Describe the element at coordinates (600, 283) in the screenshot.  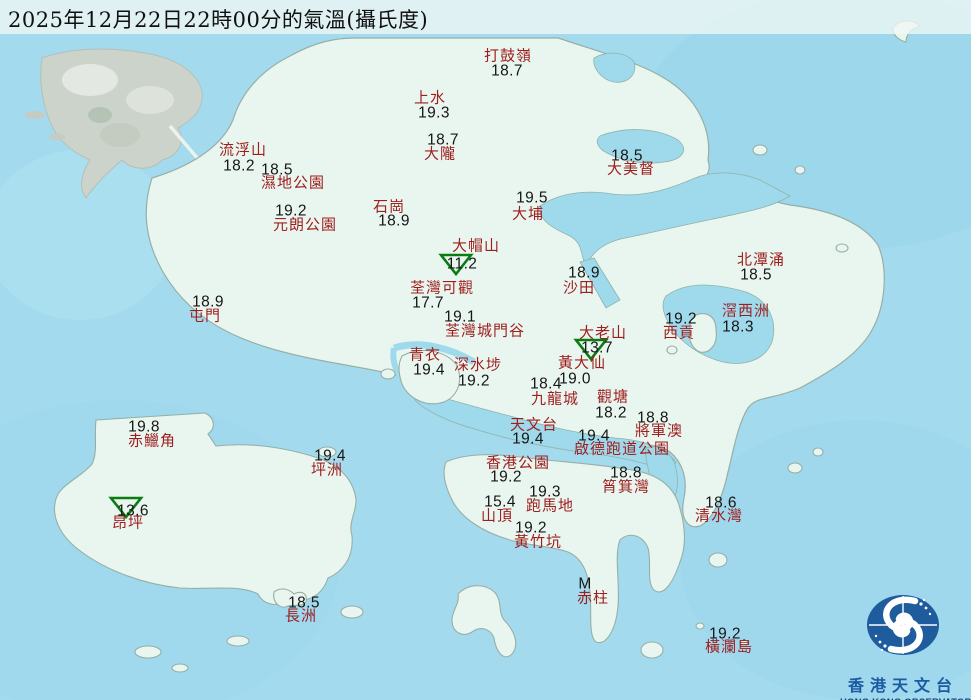
I see `shing-mun-river` at that location.